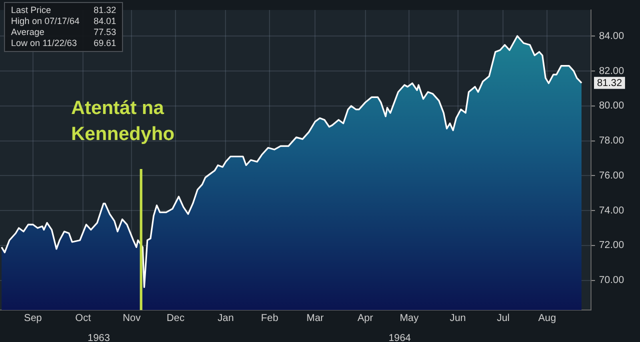 The image size is (640, 342). Describe the element at coordinates (547, 318) in the screenshot. I see `x-tick-label: Aug` at that location.